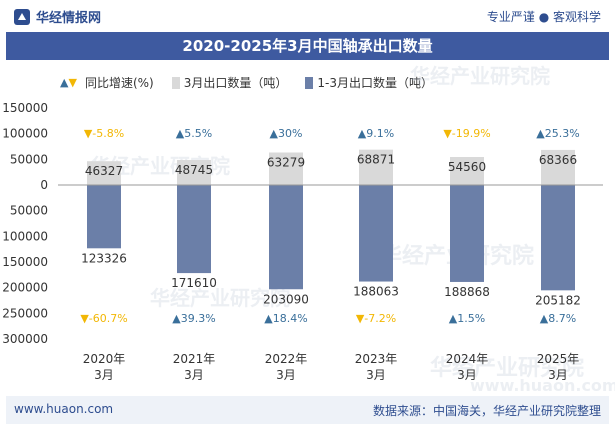 The height and width of the screenshot is (427, 615). What do you see at coordinates (558, 300) in the screenshot?
I see `data-label-ytd: 205182` at bounding box center [558, 300].